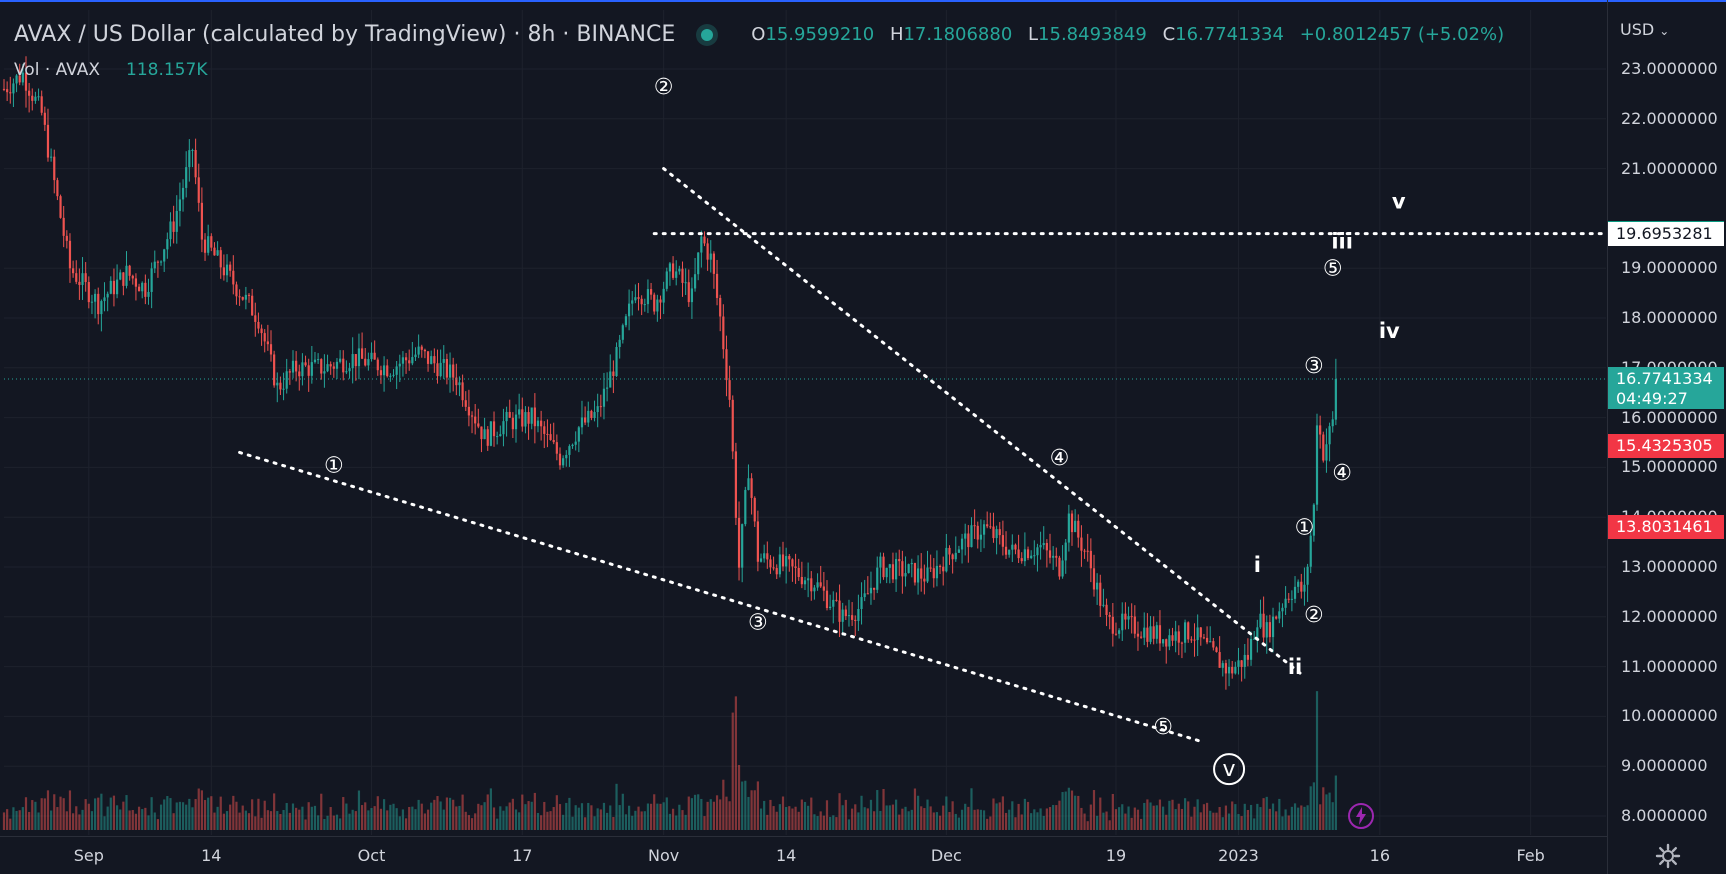 This screenshot has width=1726, height=874. I want to click on price-axis-label: 16.7741334 04:49:27, so click(1666, 388).